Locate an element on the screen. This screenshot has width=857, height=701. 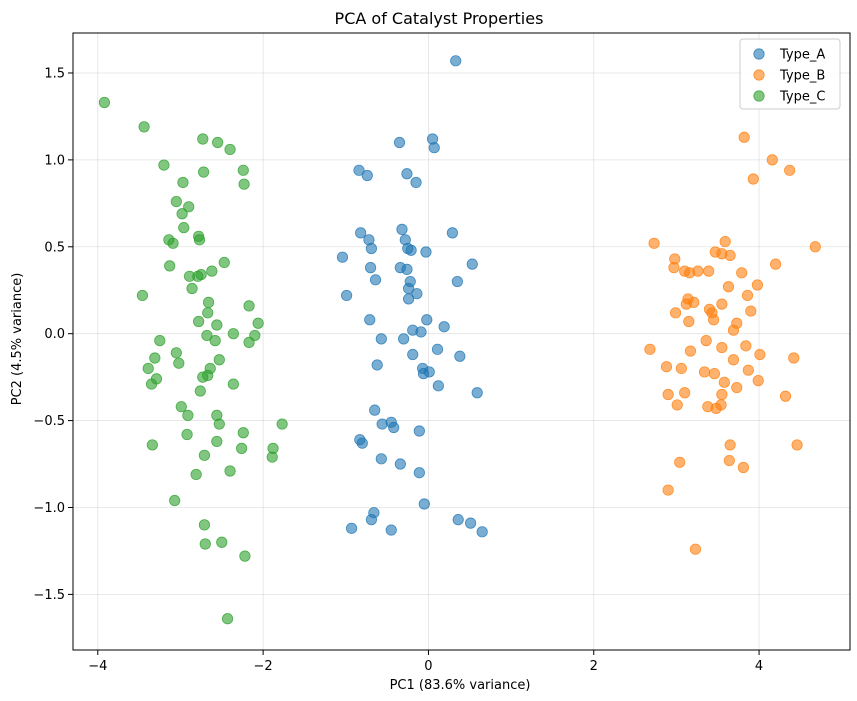
series-Type_B is located at coordinates (732, 343).